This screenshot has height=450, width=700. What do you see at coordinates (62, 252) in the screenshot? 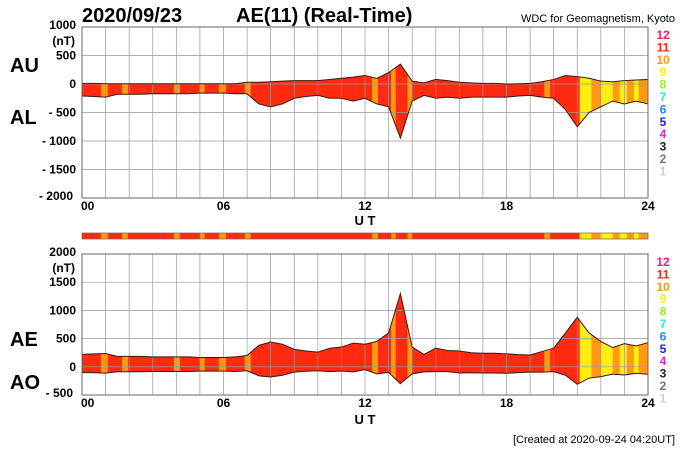
I see `ytick-label: 2000` at bounding box center [62, 252].